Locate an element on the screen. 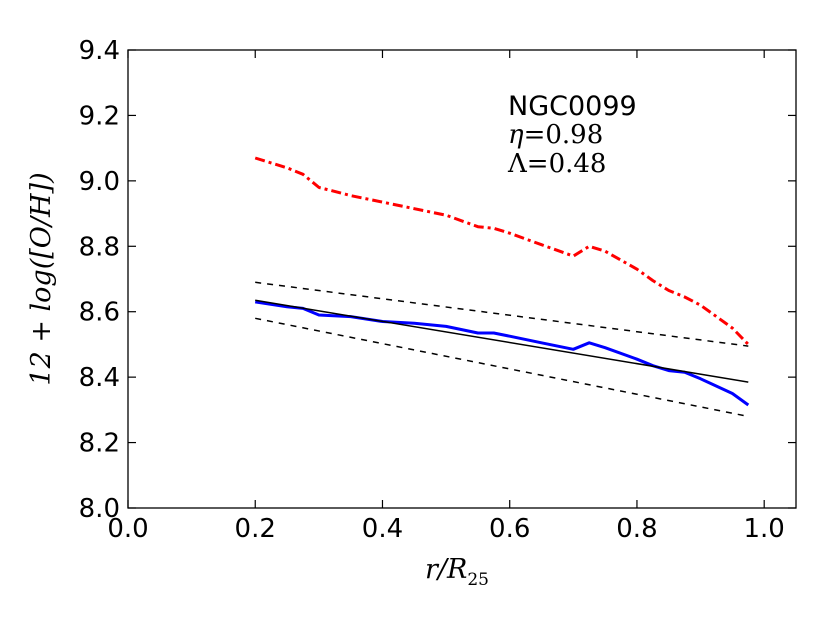  y-tick-label: 8.0 is located at coordinates (99, 509).